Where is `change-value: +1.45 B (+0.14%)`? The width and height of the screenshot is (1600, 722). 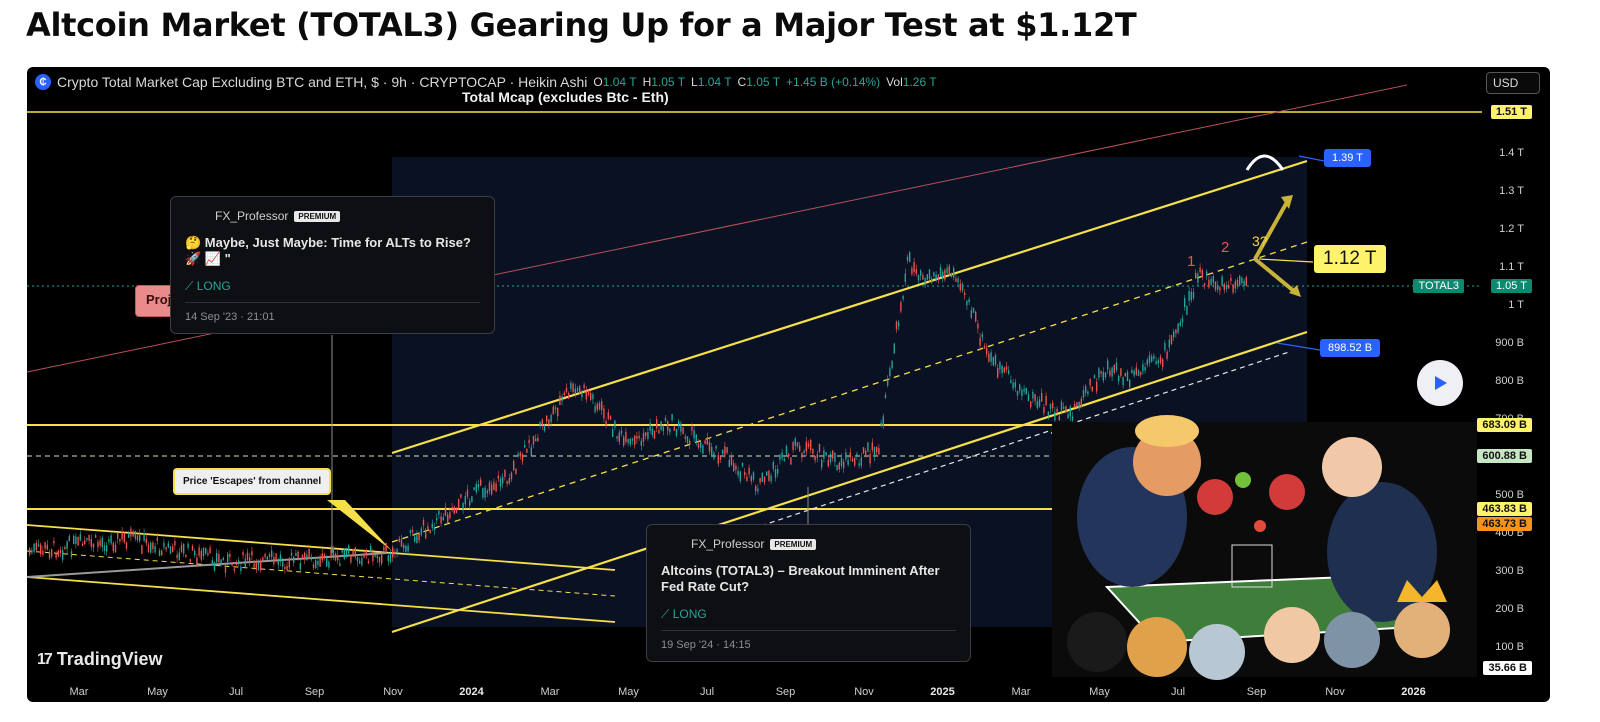
change-value: +1.45 B (+0.14%) is located at coordinates (833, 82).